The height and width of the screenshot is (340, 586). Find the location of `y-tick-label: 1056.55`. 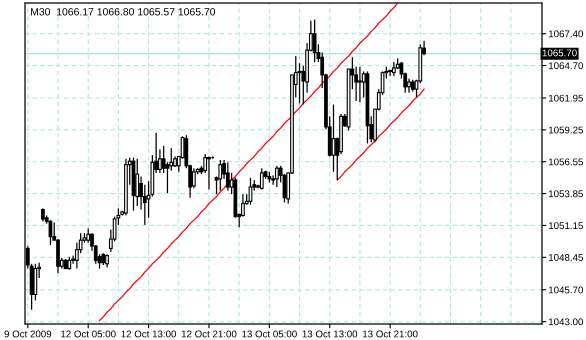

y-tick-label: 1056.55 is located at coordinates (565, 162).